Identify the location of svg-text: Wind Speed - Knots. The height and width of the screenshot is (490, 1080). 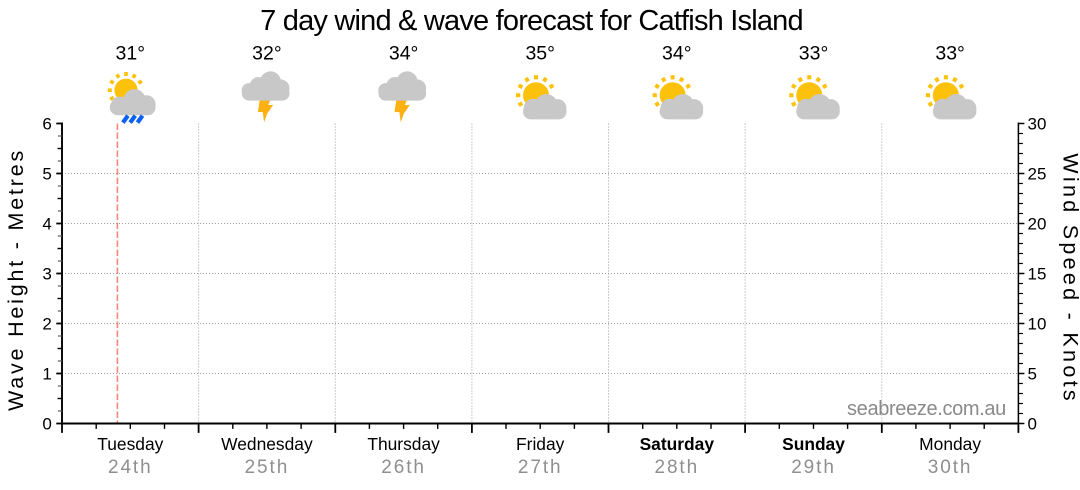
(1069, 278).